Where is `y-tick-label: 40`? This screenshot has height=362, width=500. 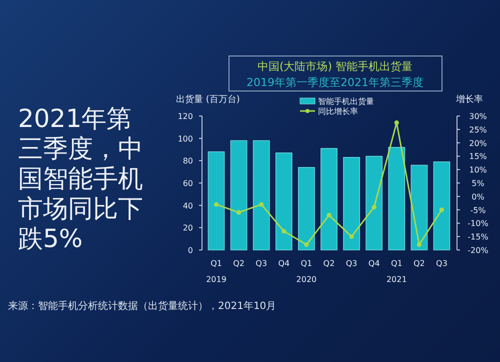 y-tick-label: 40 is located at coordinates (187, 205).